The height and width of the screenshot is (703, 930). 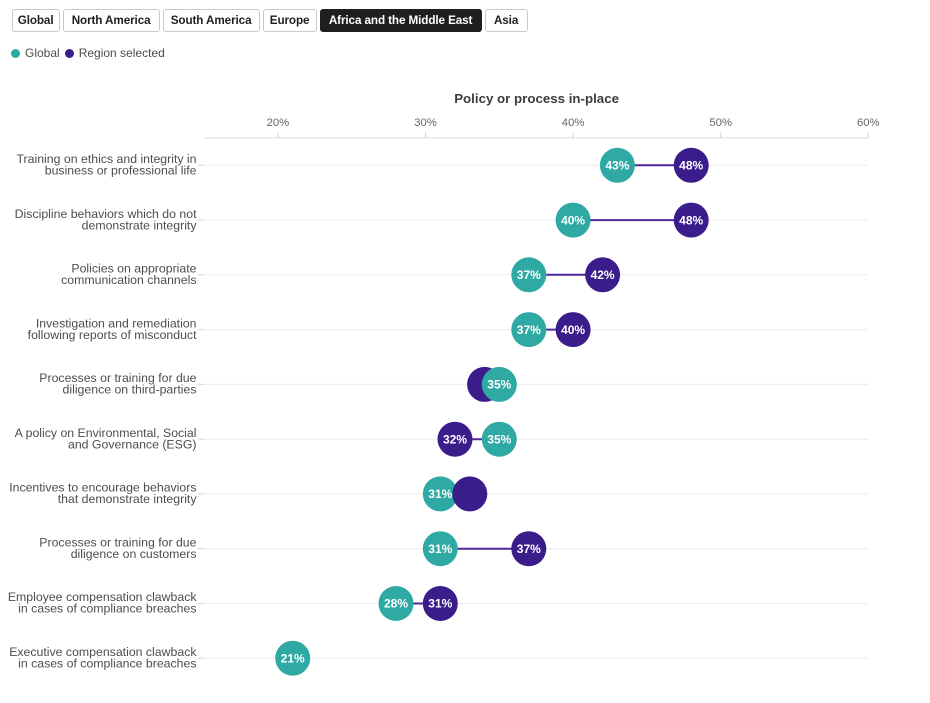 What do you see at coordinates (128, 280) in the screenshot?
I see `svg-text: communication channels` at bounding box center [128, 280].